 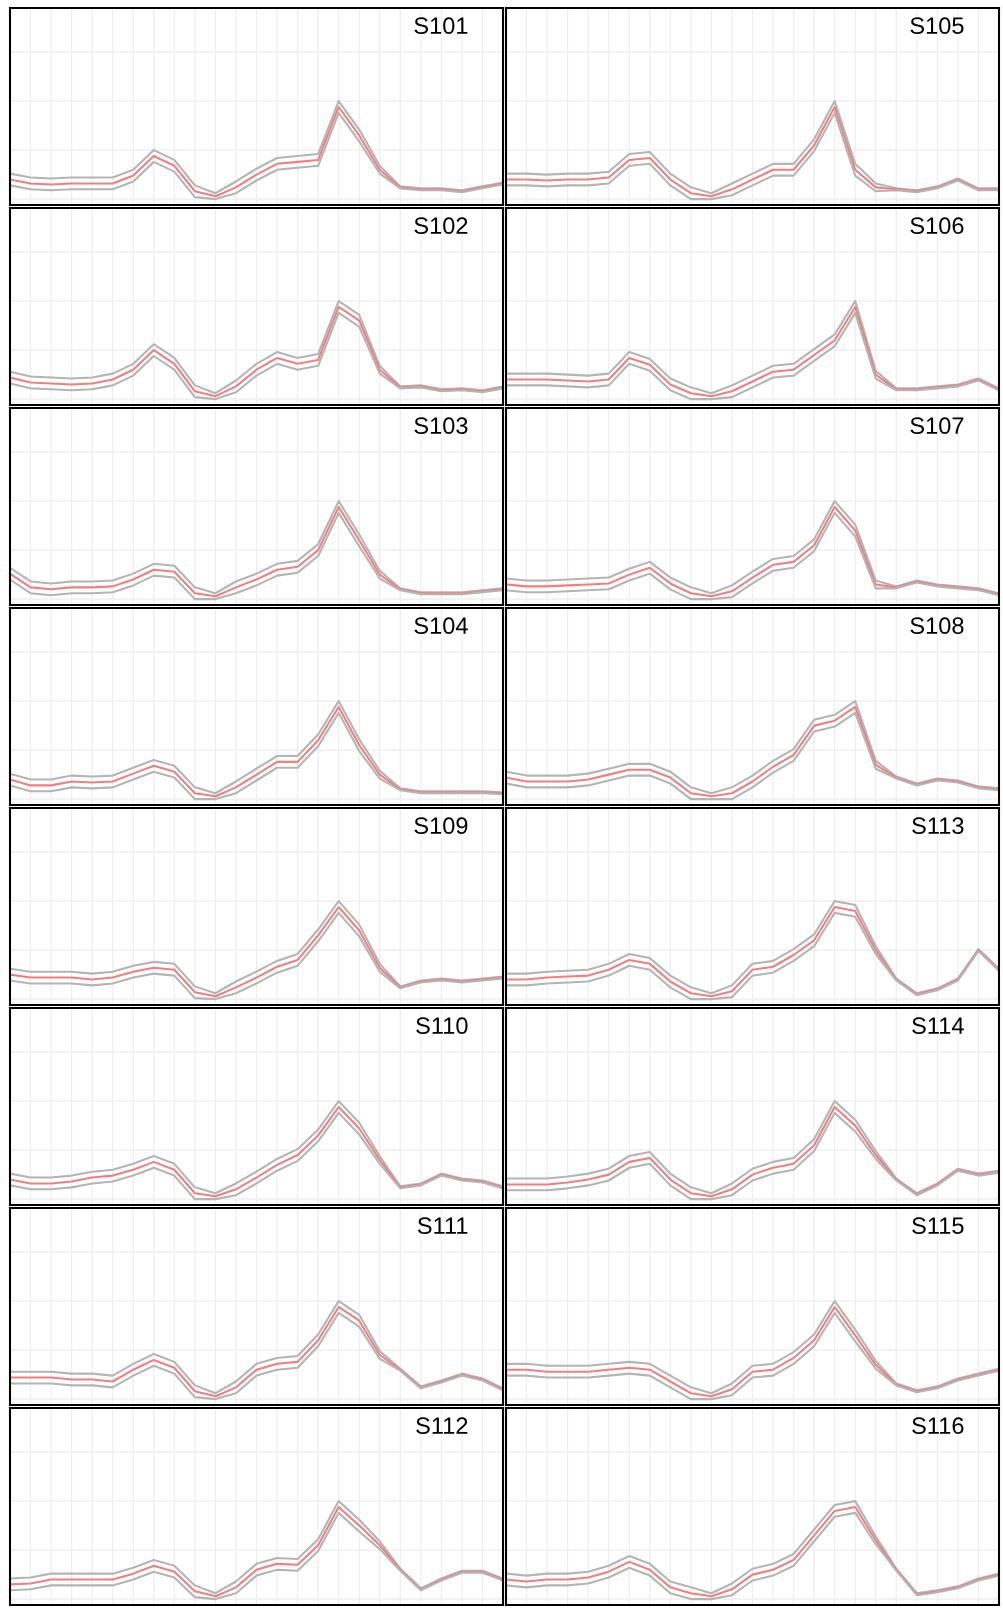 I want to click on chart-title: S103, so click(x=441, y=426).